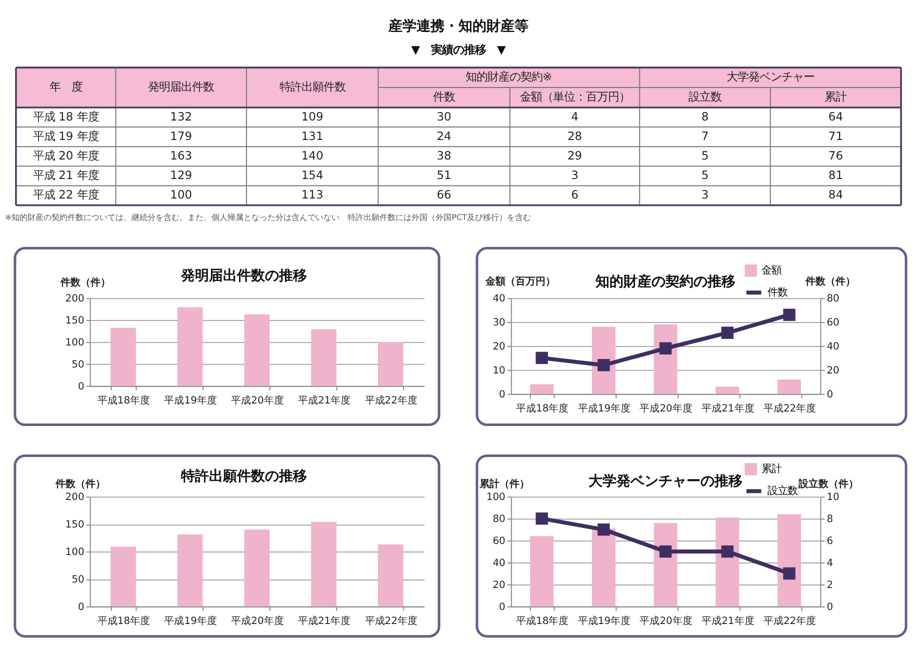 The image size is (923, 655). What do you see at coordinates (830, 563) in the screenshot?
I see `y2-tick-label: 4` at bounding box center [830, 563].